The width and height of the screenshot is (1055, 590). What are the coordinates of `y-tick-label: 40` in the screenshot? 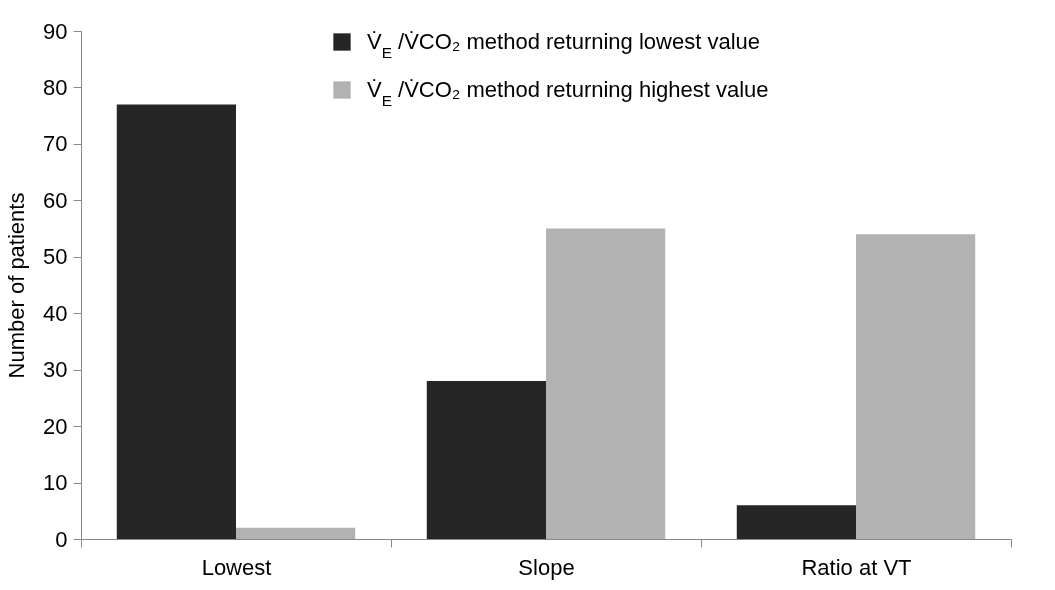 It's located at (55, 313).